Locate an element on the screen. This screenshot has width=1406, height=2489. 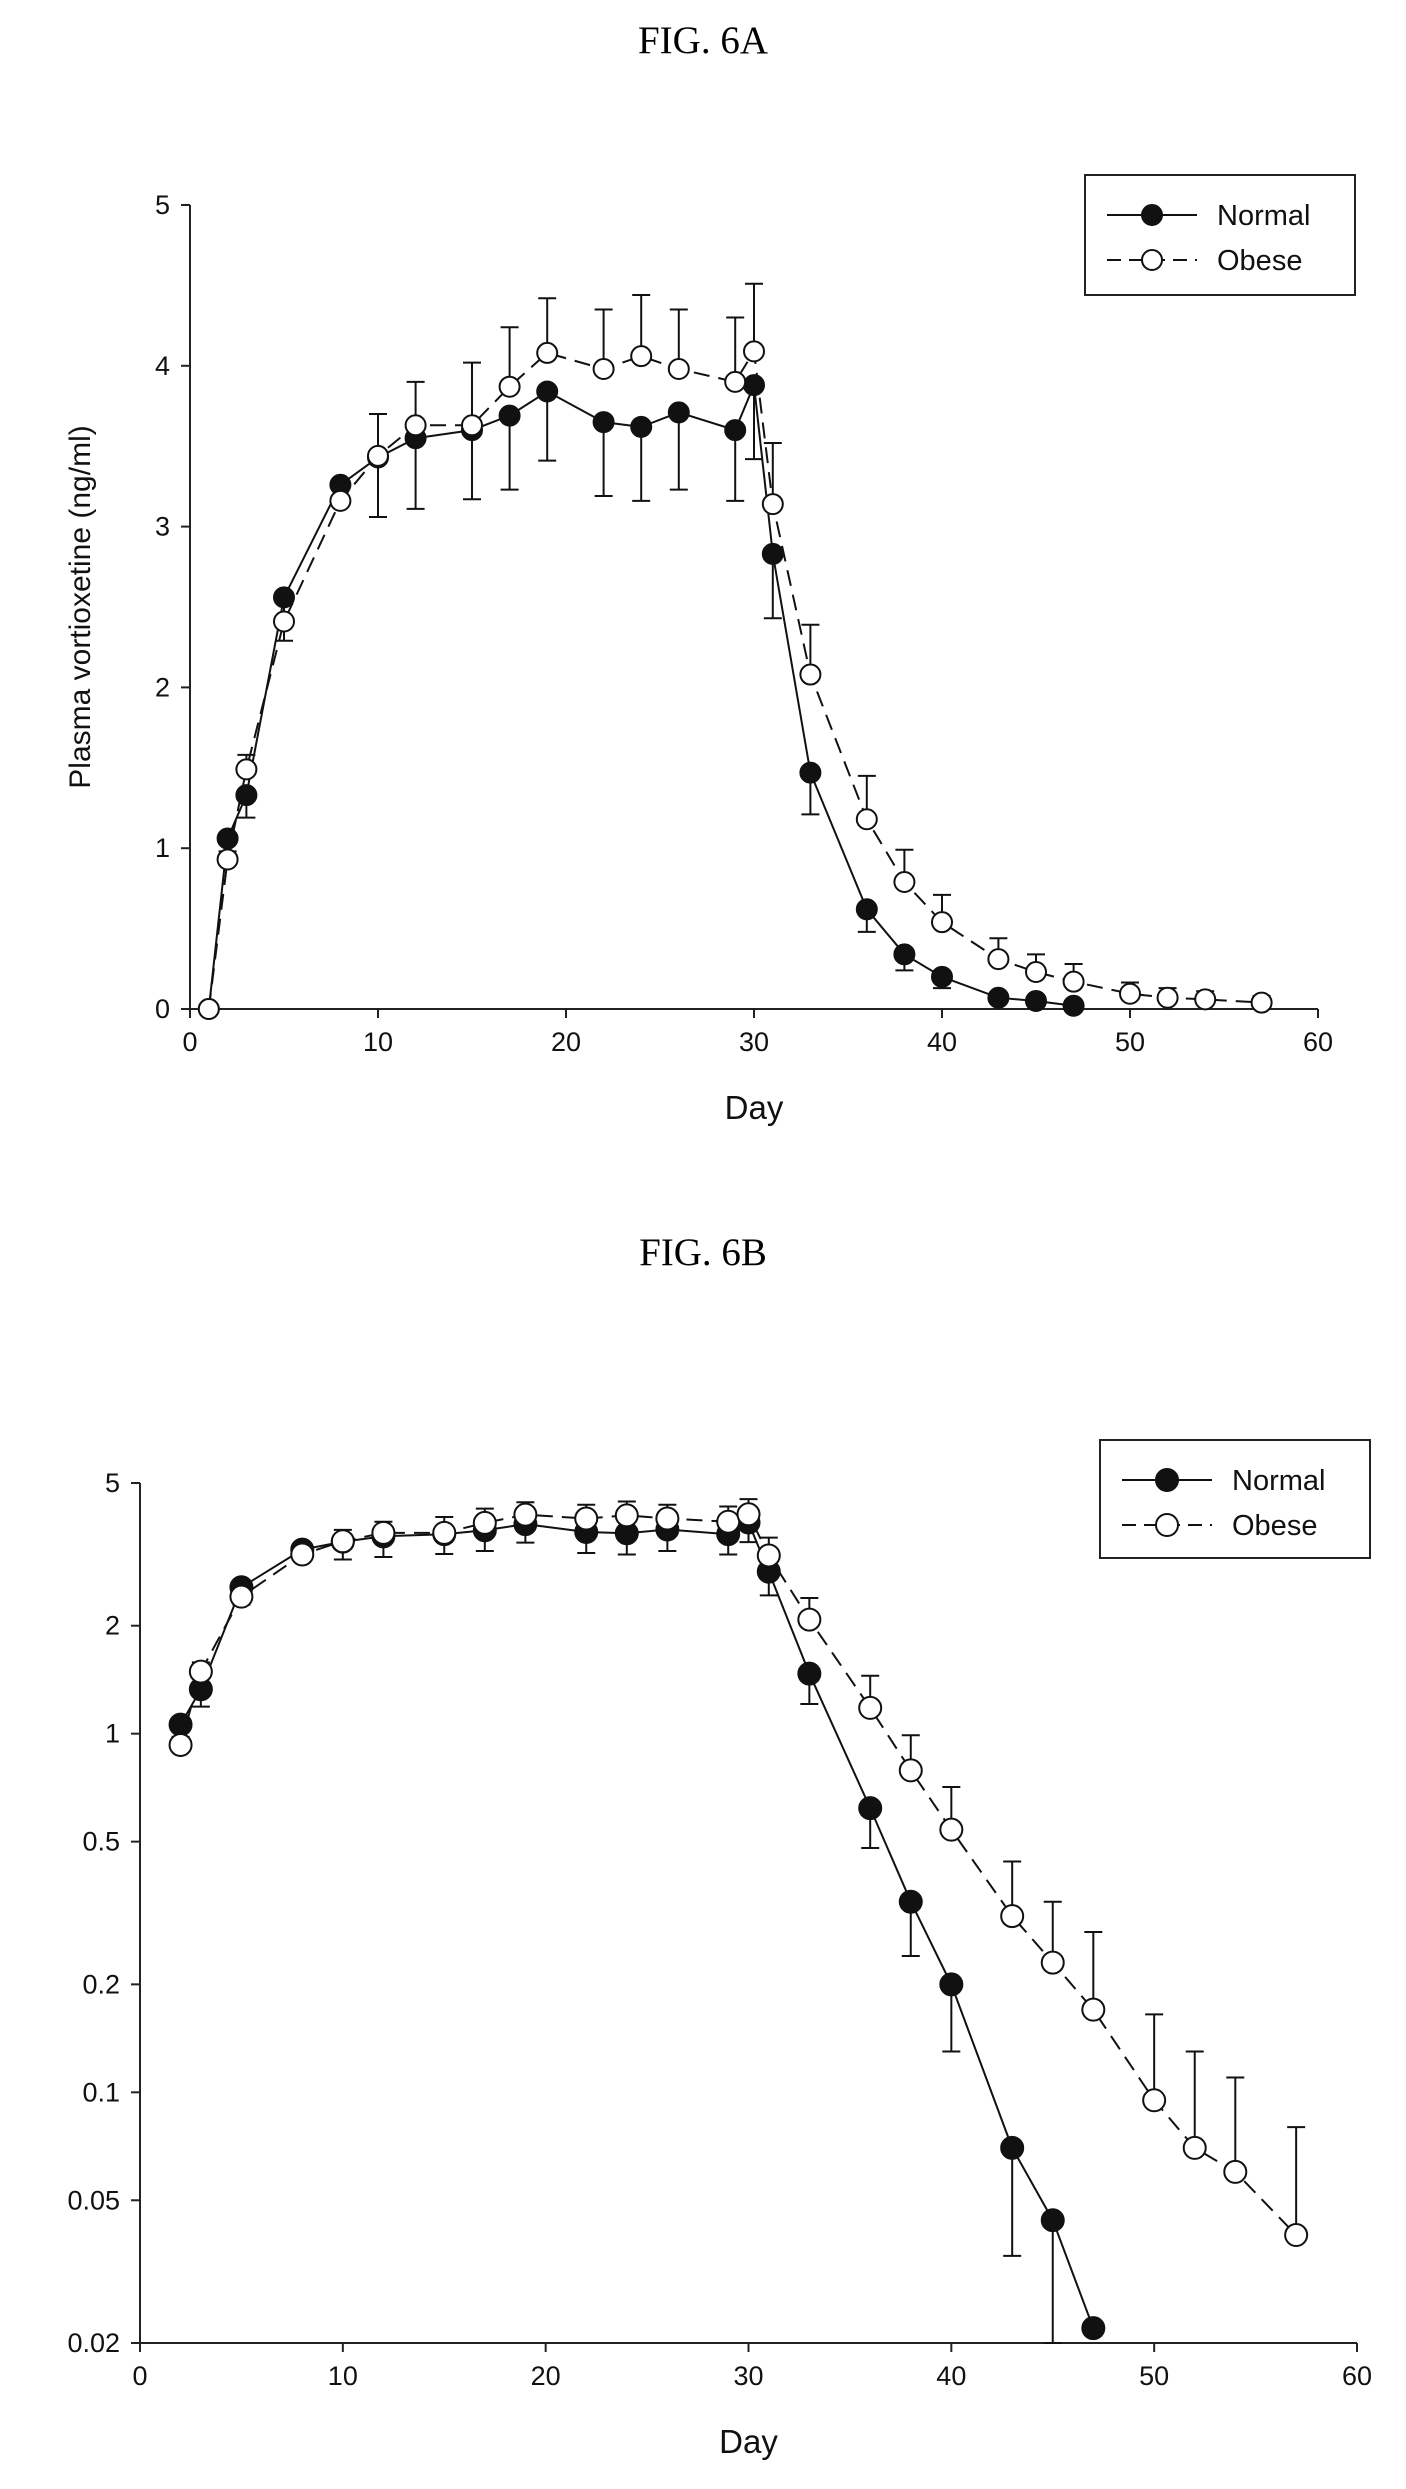
x-tick-label: 40 is located at coordinates (942, 1042).